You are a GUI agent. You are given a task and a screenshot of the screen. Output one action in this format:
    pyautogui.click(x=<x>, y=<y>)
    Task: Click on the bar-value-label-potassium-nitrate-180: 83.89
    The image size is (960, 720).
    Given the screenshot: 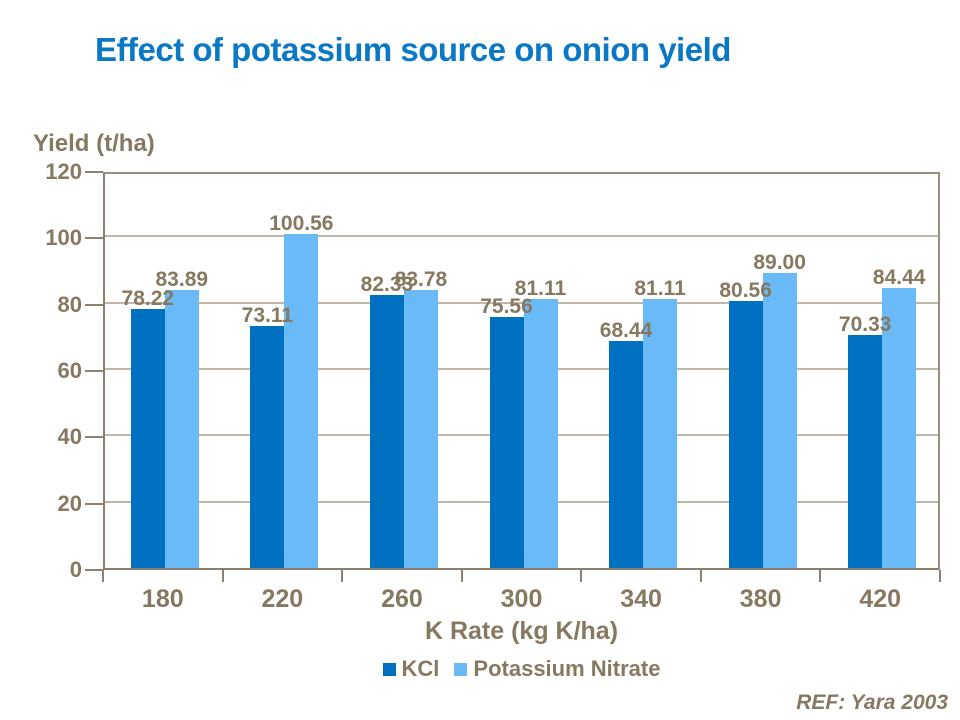 What is the action you would take?
    pyautogui.click(x=182, y=279)
    